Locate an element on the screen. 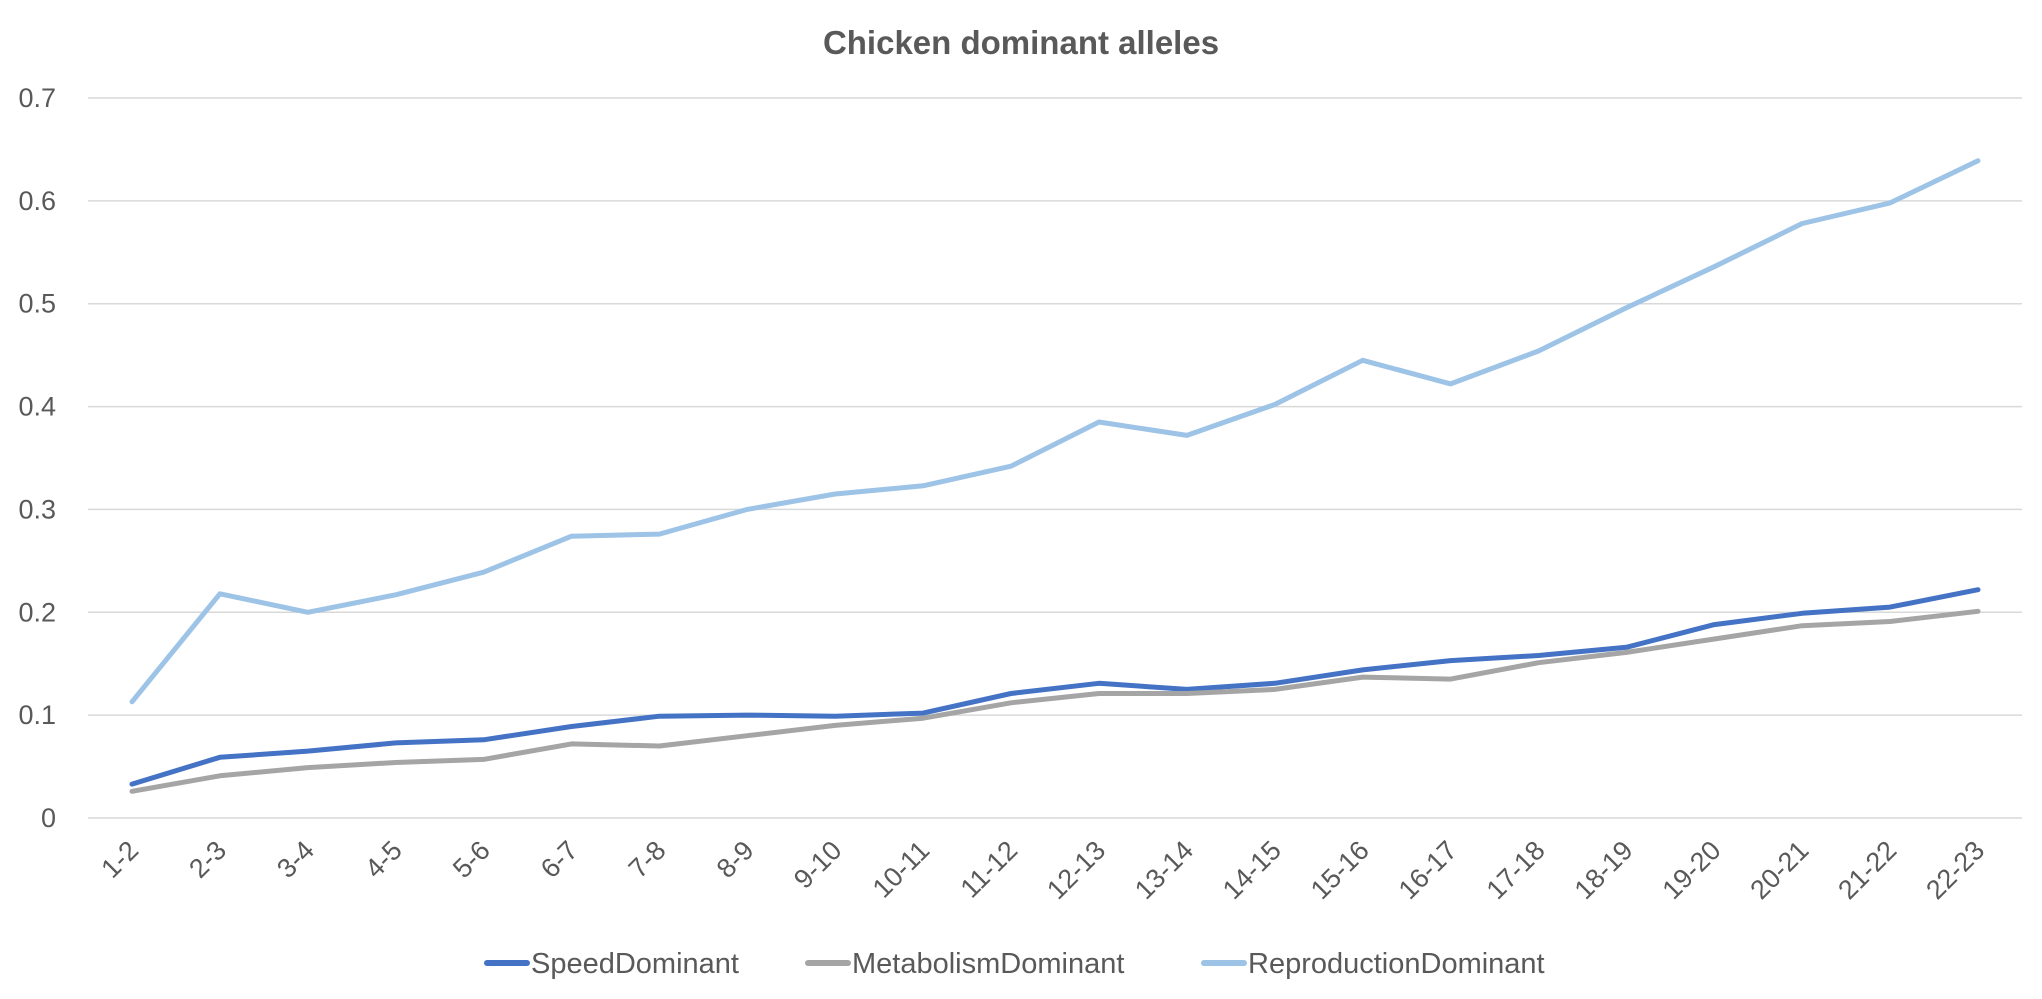  x-tick-label: 10-11 is located at coordinates (901, 869).